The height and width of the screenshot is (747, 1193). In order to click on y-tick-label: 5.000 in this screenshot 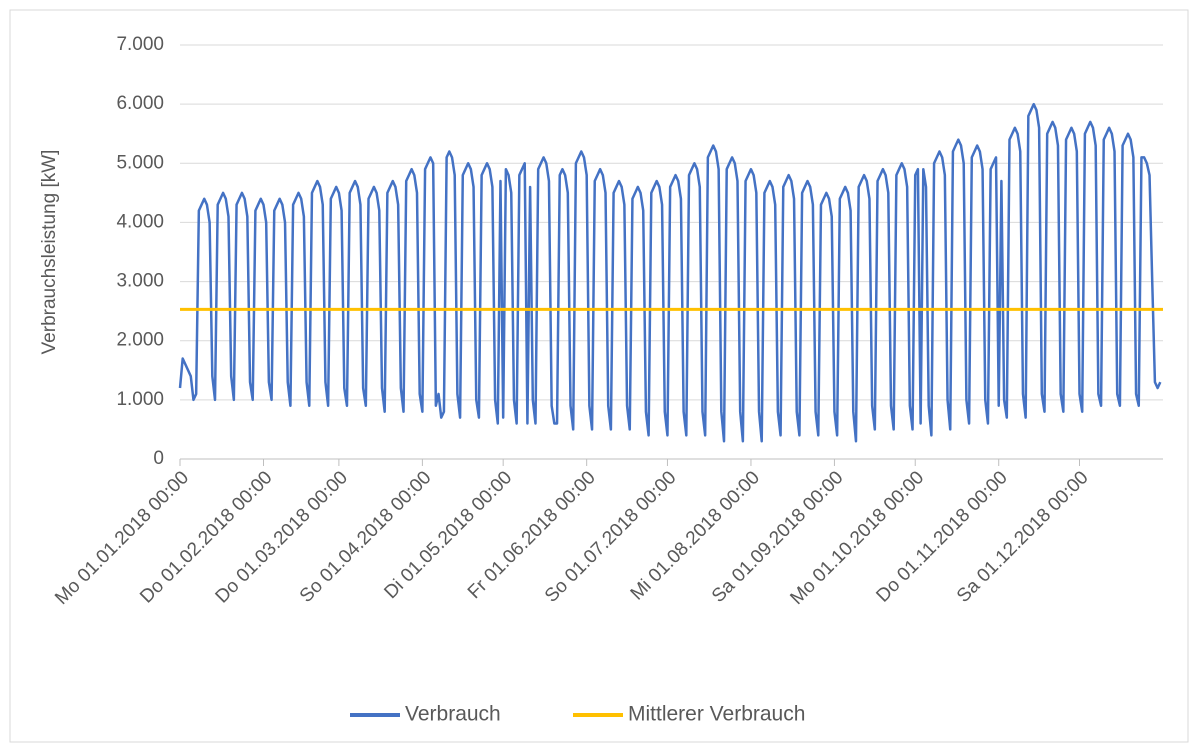, I will do `click(140, 162)`.